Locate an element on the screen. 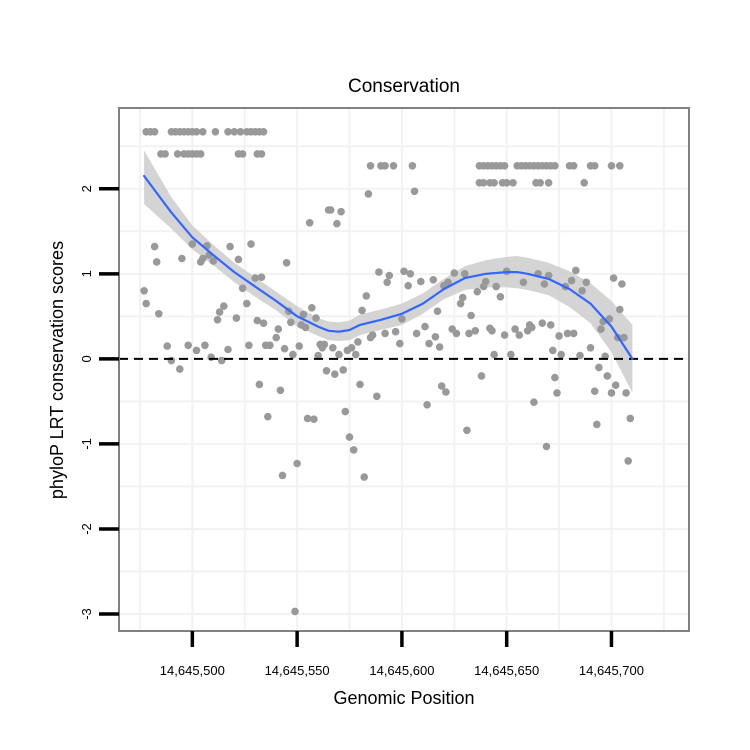 The image size is (750, 750). chart-title: Conservation is located at coordinates (404, 86).